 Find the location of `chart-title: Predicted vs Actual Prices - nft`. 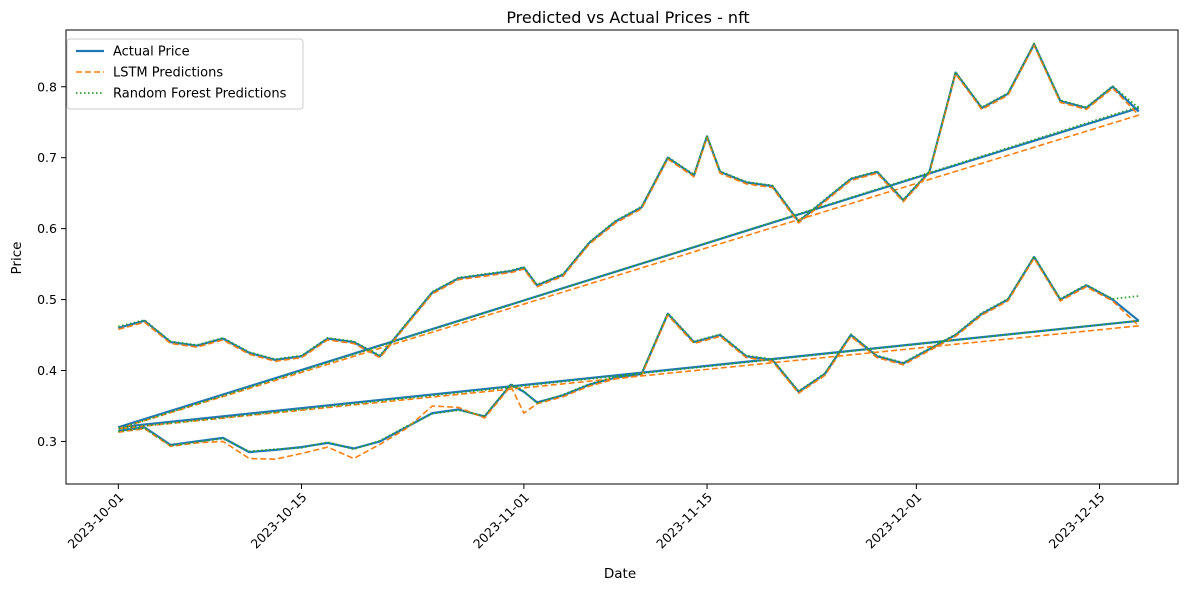

chart-title: Predicted vs Actual Prices - nft is located at coordinates (627, 17).